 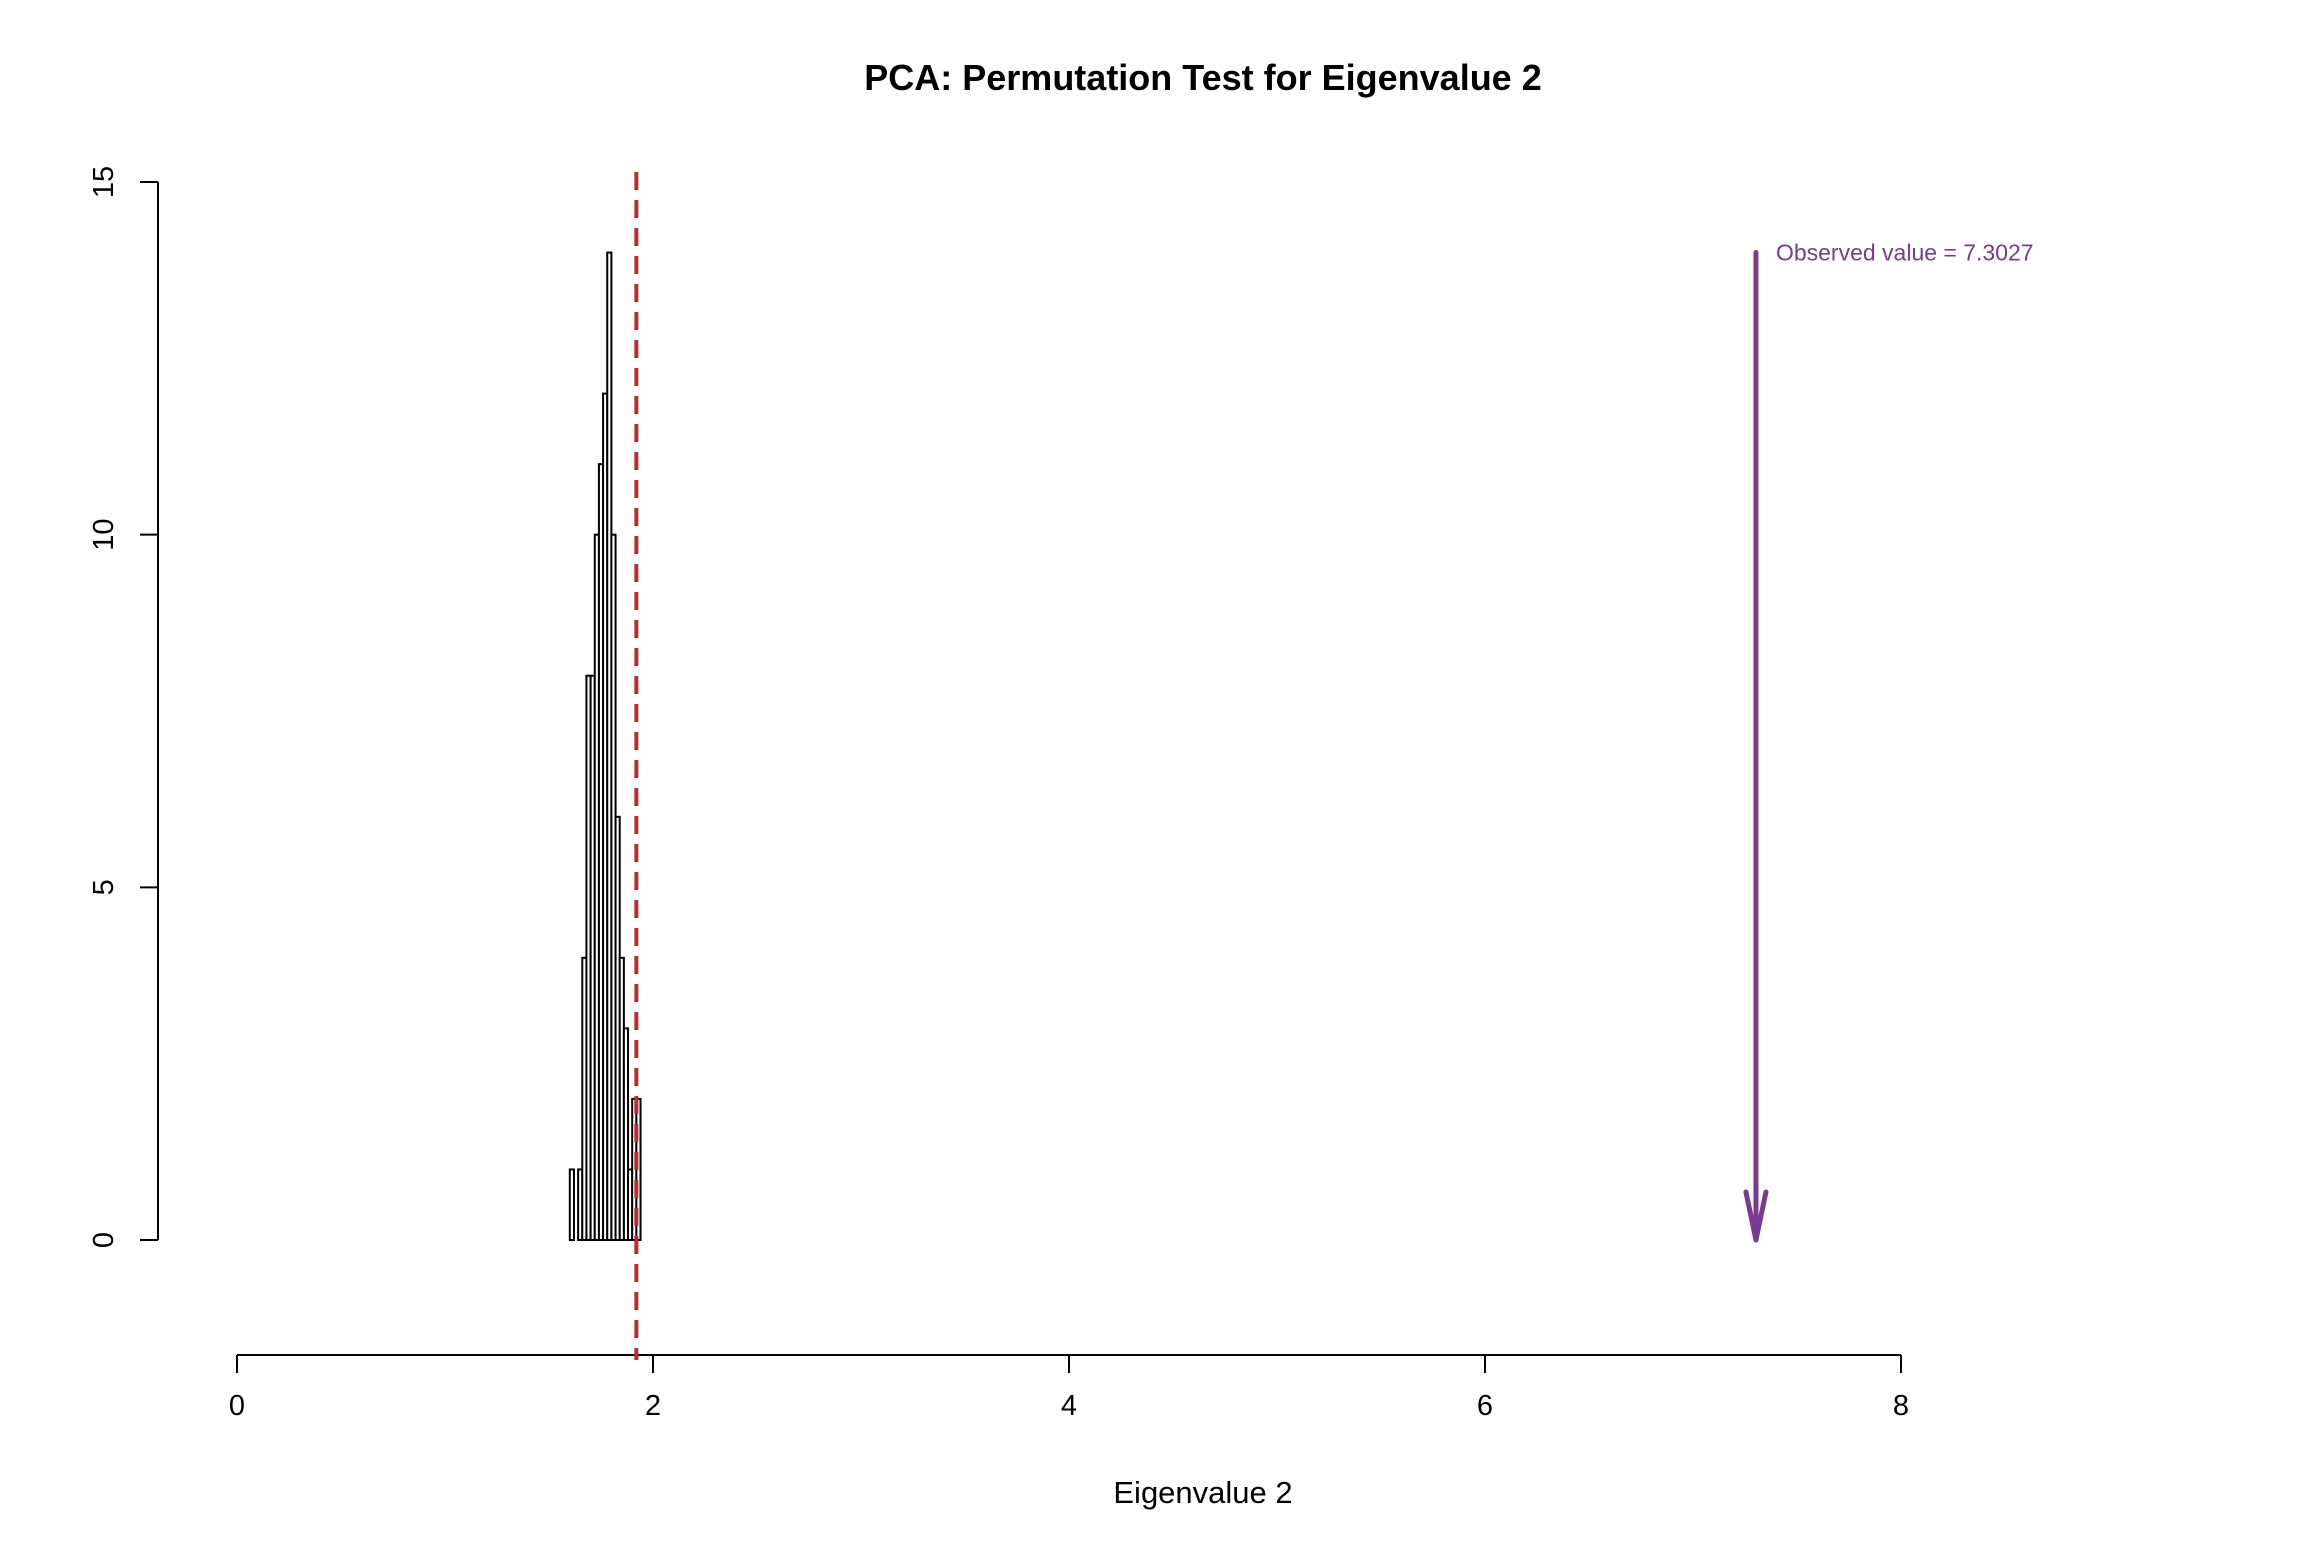 I want to click on x-tick-label: 0, so click(x=237, y=1406).